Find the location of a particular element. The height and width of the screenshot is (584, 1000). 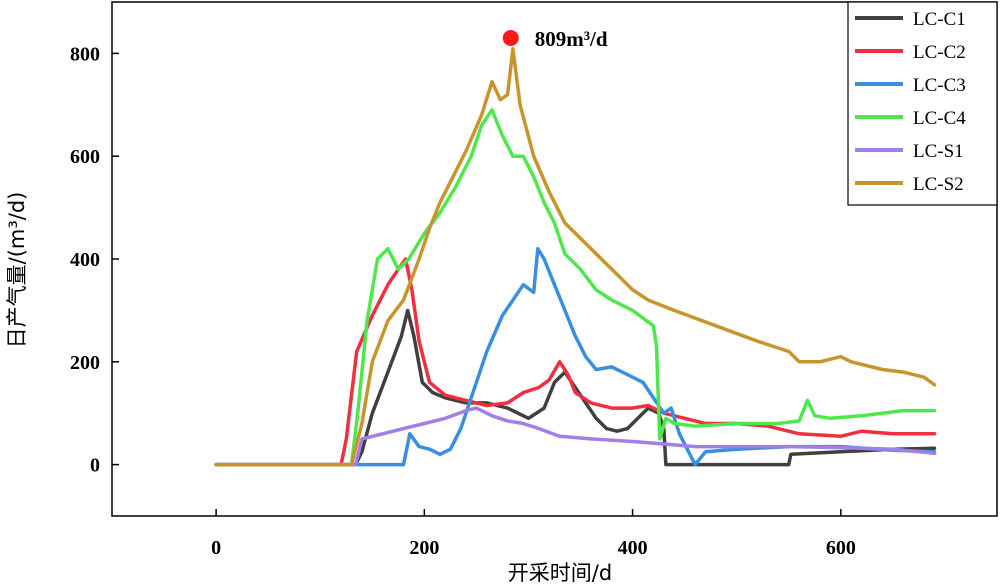

legend-label-lc-s2: LC-S2 is located at coordinates (938, 184).